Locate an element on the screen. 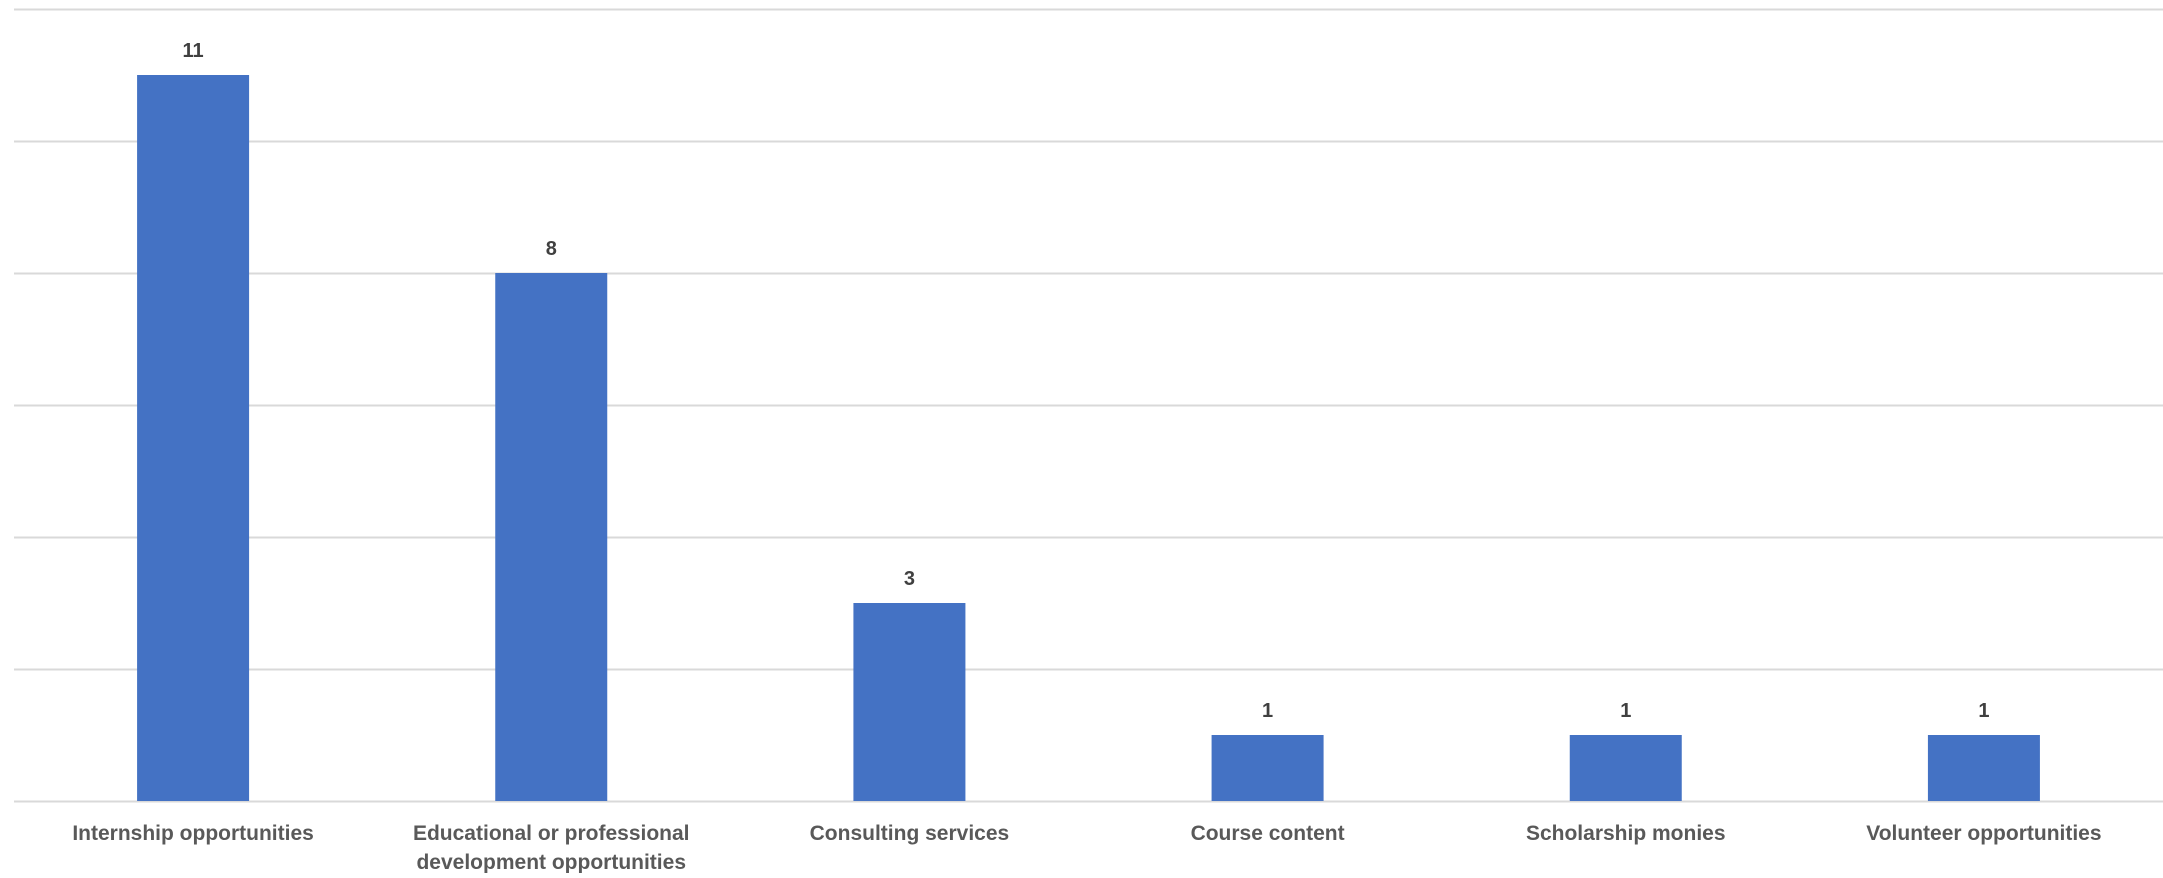  category-label-line: Consulting services is located at coordinates (910, 833).